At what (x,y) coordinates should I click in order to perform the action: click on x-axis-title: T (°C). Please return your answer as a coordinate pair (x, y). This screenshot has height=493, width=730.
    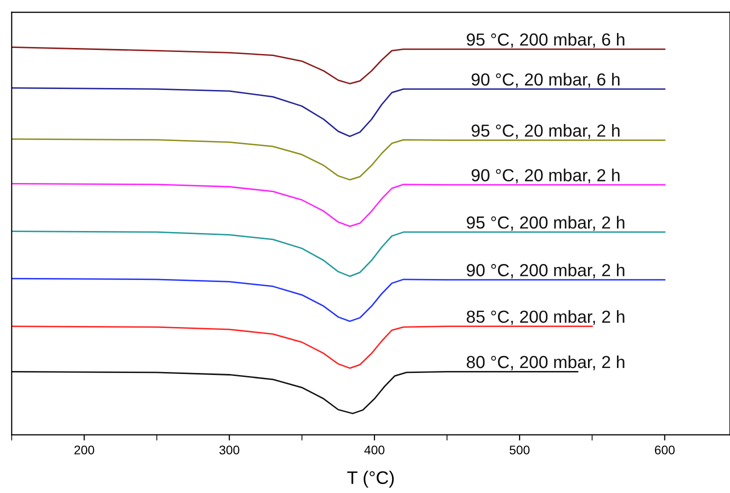
    Looking at the image, I should click on (370, 479).